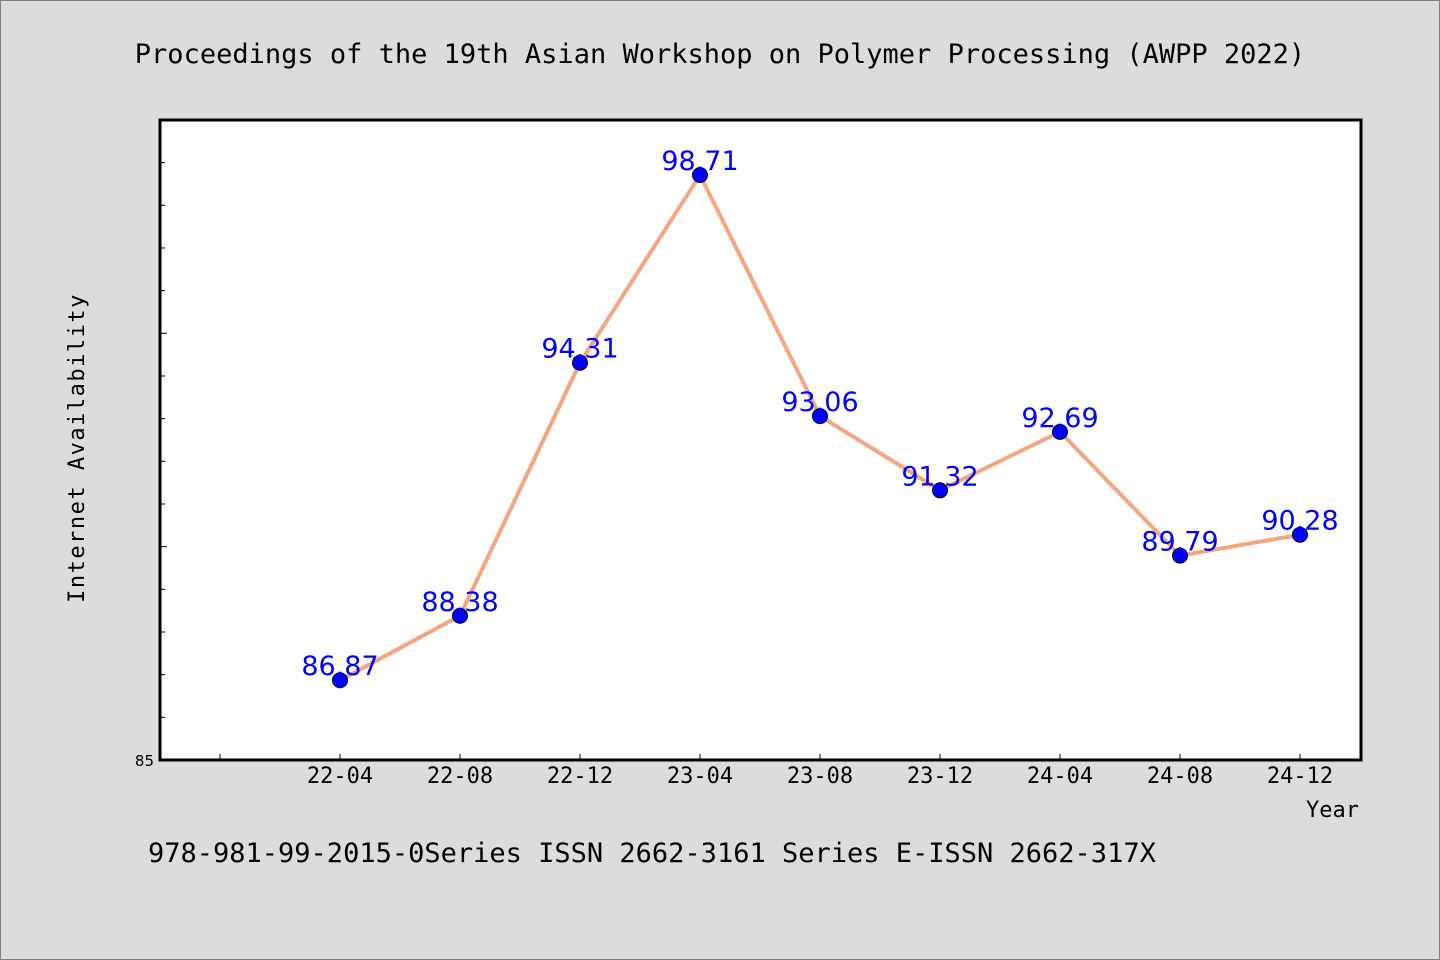 Image resolution: width=1440 pixels, height=960 pixels. Describe the element at coordinates (340, 776) in the screenshot. I see `x-tick-label: 22-04` at that location.